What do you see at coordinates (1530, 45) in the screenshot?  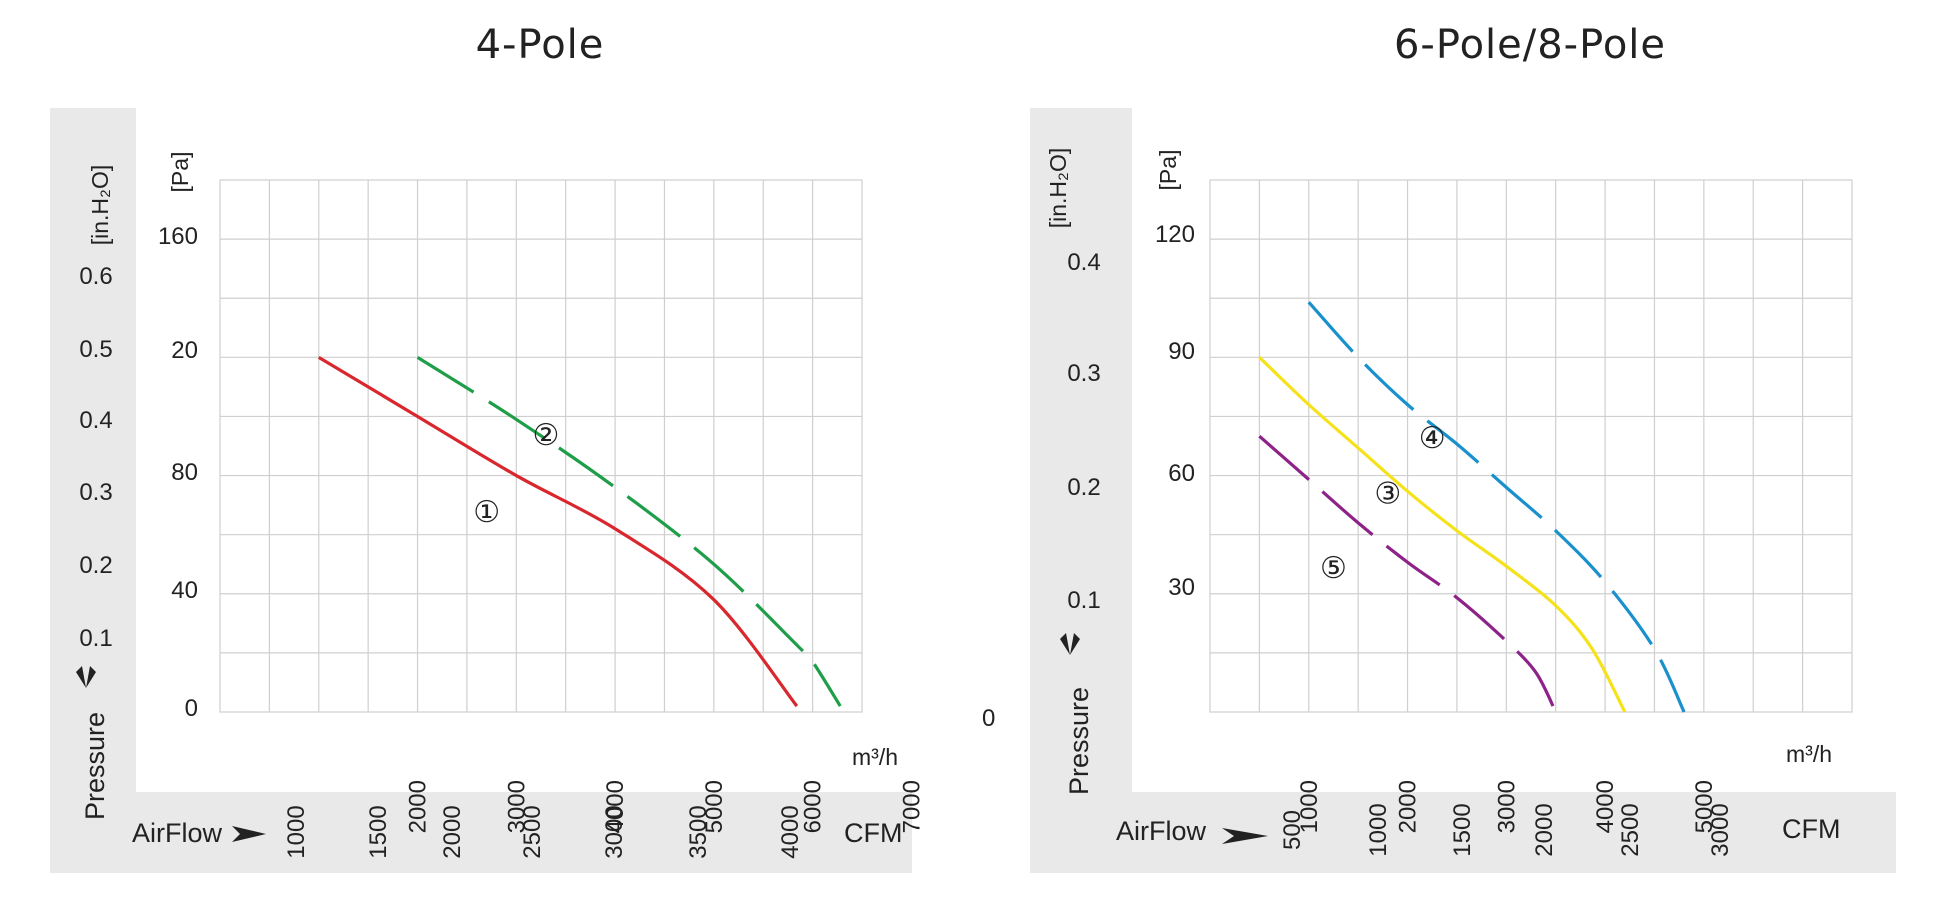 I see `chart-title: 6-Pole/8-Pole` at bounding box center [1530, 45].